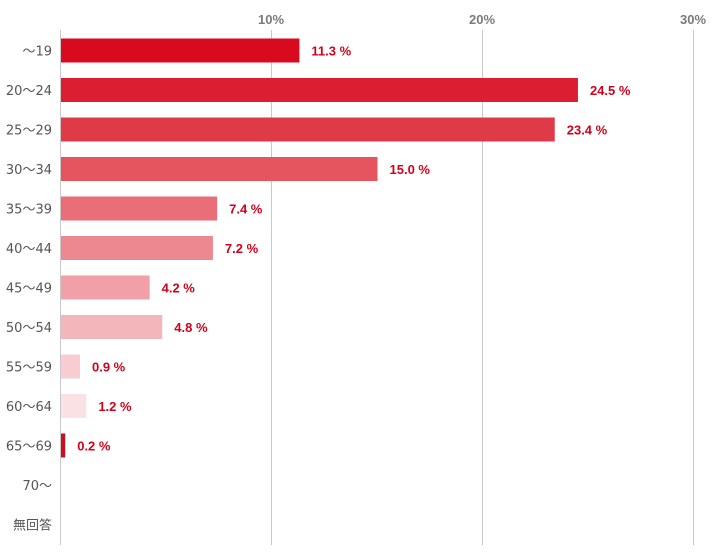 The image size is (714, 559). I want to click on value-label: 4.2 %, so click(179, 288).